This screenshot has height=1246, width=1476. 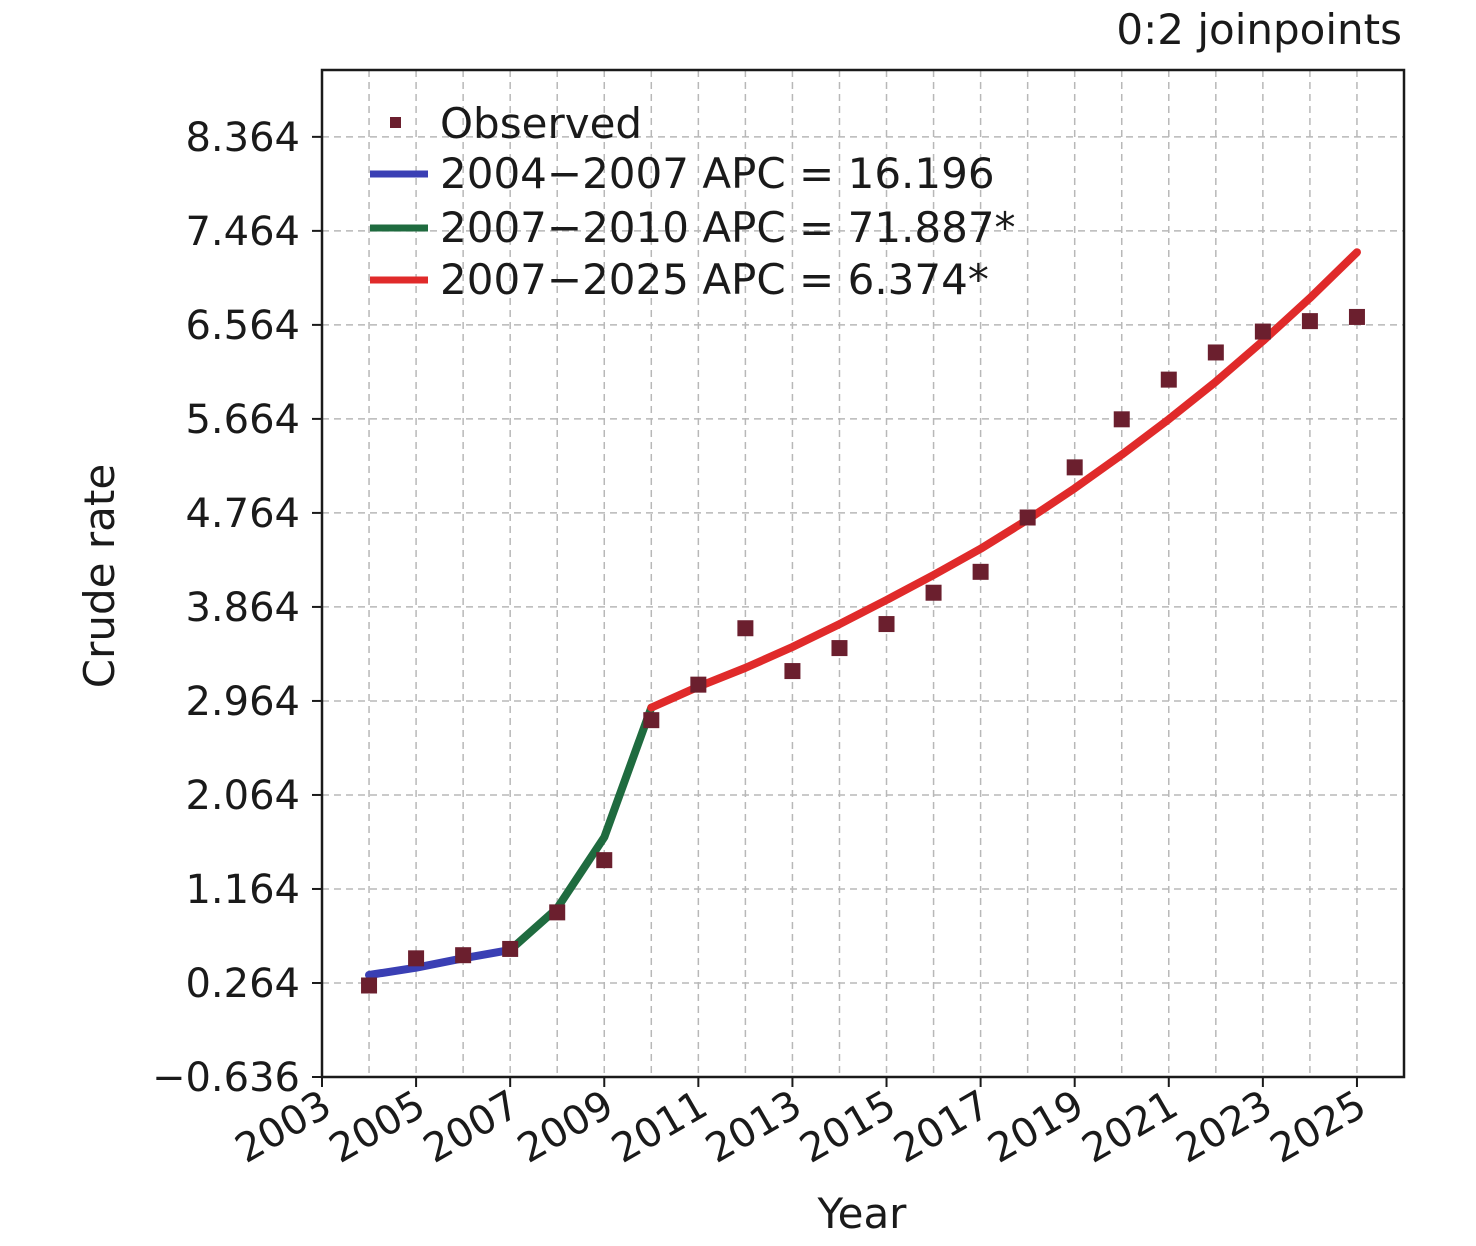 I want to click on y-tick-label: 4.764, so click(x=242, y=514).